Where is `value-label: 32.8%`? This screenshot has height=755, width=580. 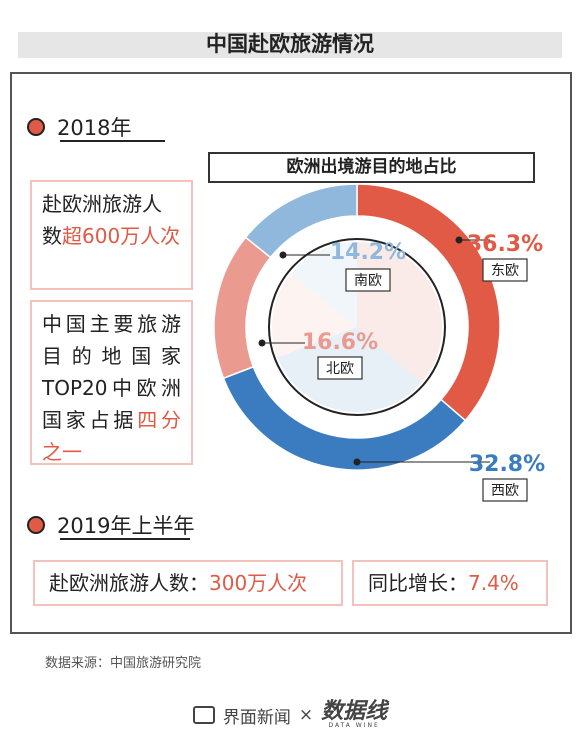 value-label: 32.8% is located at coordinates (507, 464).